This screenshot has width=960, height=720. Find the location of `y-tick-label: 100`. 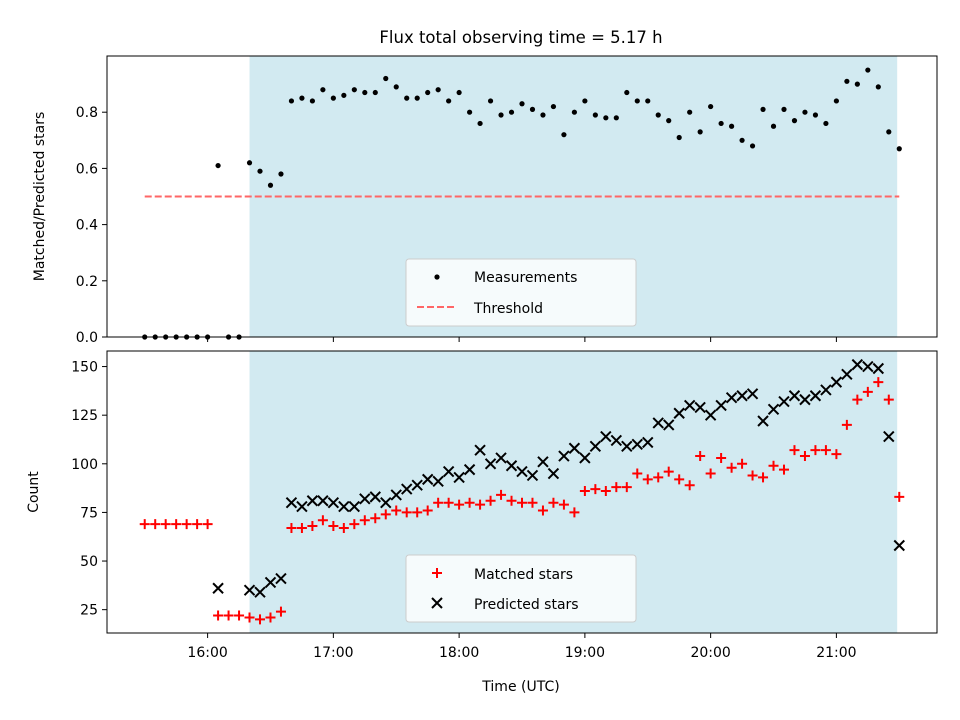

y-tick-label: 100 is located at coordinates (84, 465).